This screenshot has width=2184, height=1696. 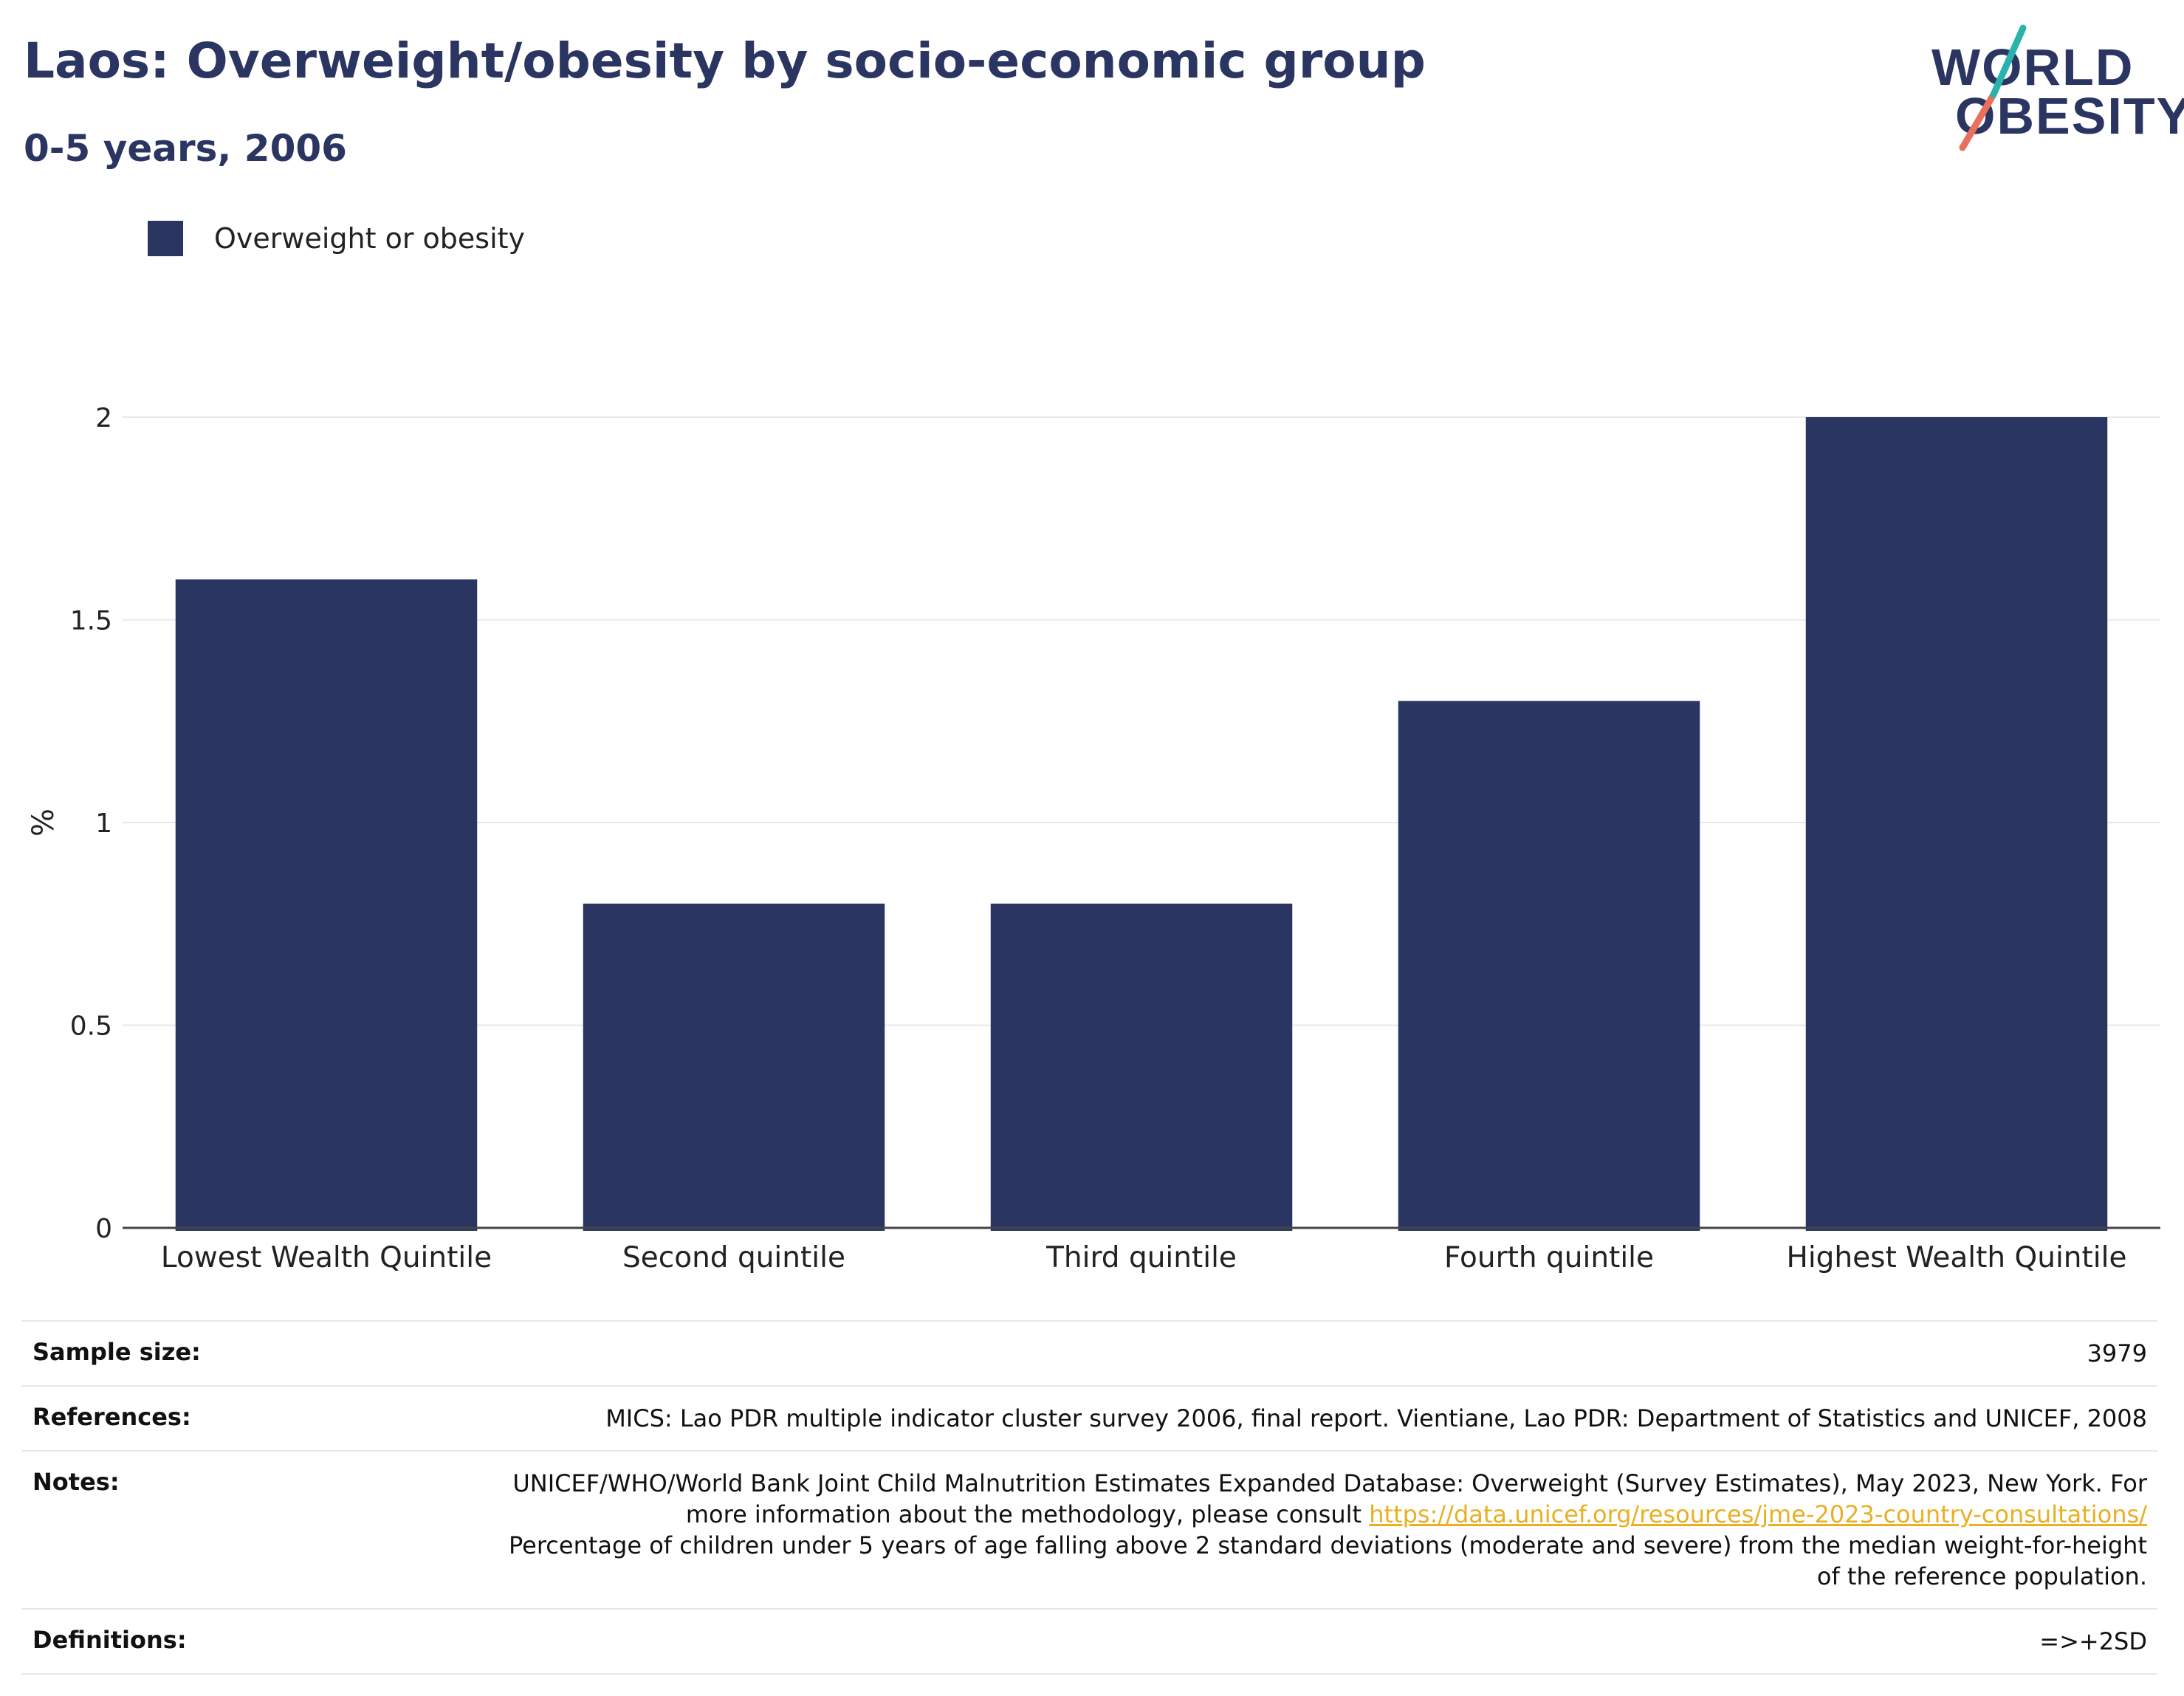 I want to click on chart-legend: Overweight or obesity, so click(x=336, y=238).